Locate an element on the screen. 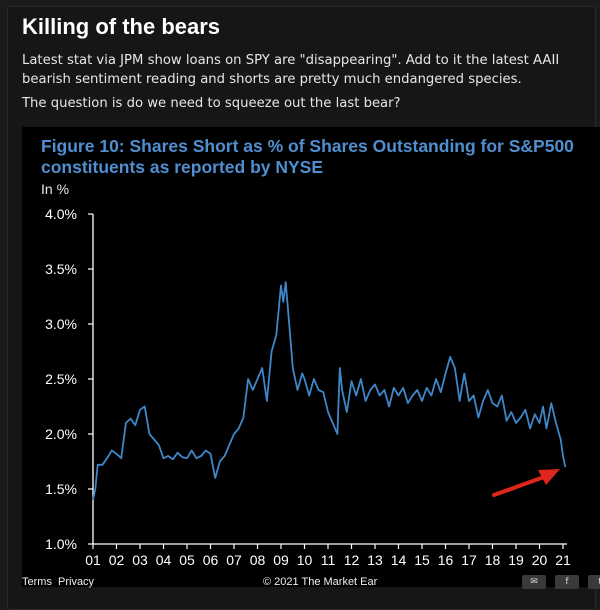 This screenshot has height=610, width=600. privacy-link: Privacy is located at coordinates (76, 582).